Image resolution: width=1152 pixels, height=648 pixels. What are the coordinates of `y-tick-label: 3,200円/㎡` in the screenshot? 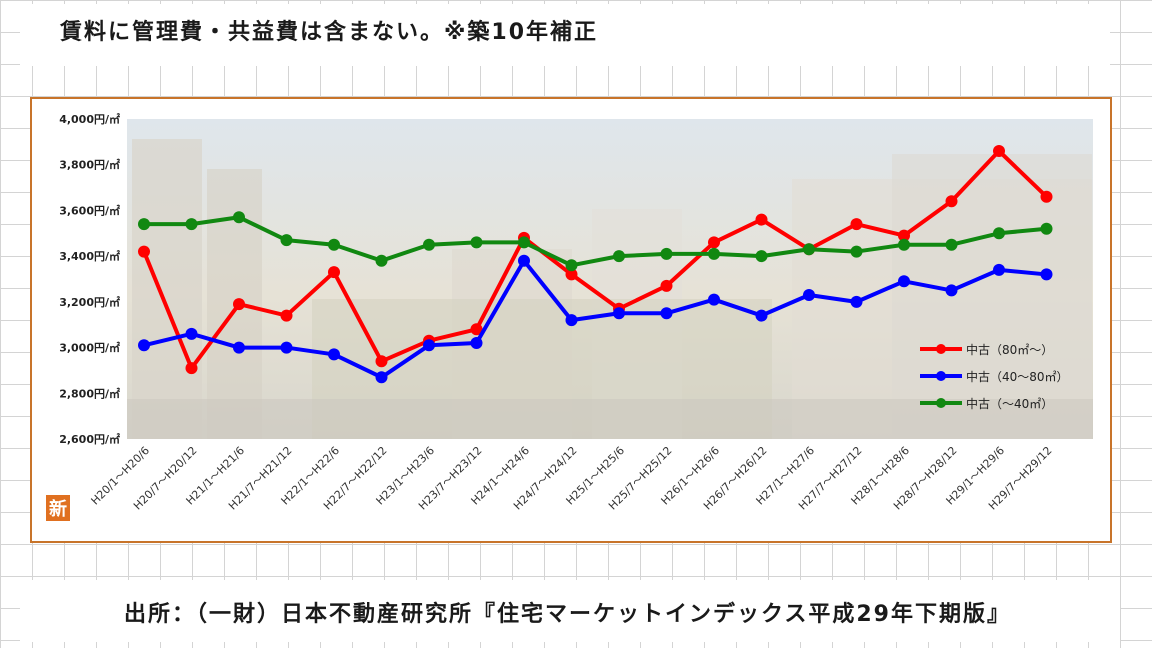 It's located at (89, 302).